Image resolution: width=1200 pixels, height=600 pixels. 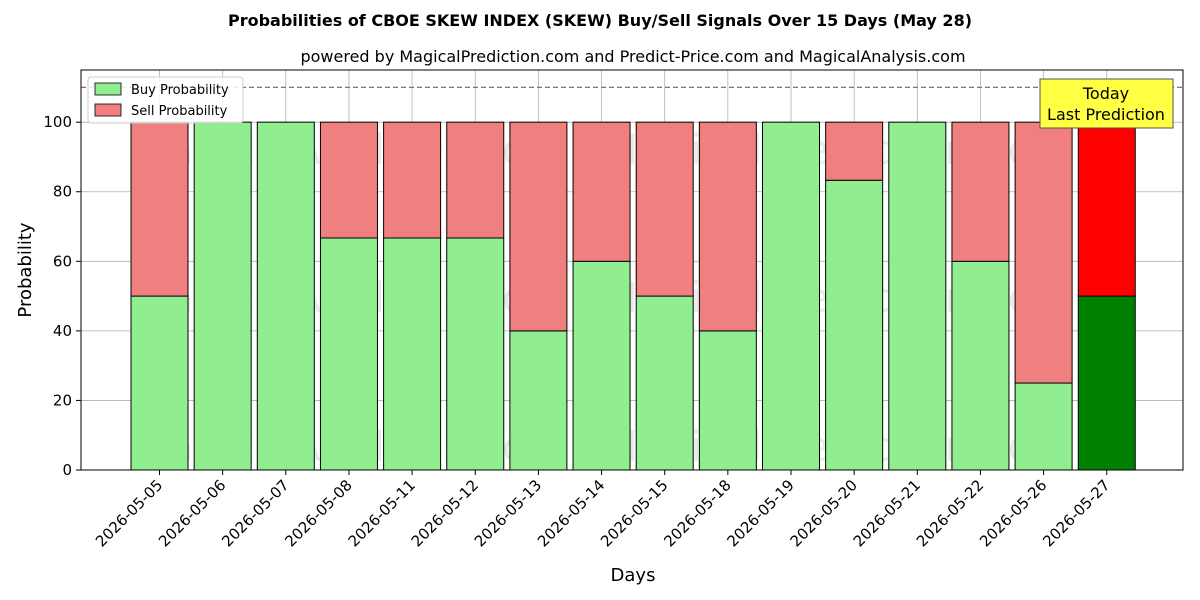 What do you see at coordinates (508, 513) in the screenshot?
I see `x-tick-label: 2026-05-13` at bounding box center [508, 513].